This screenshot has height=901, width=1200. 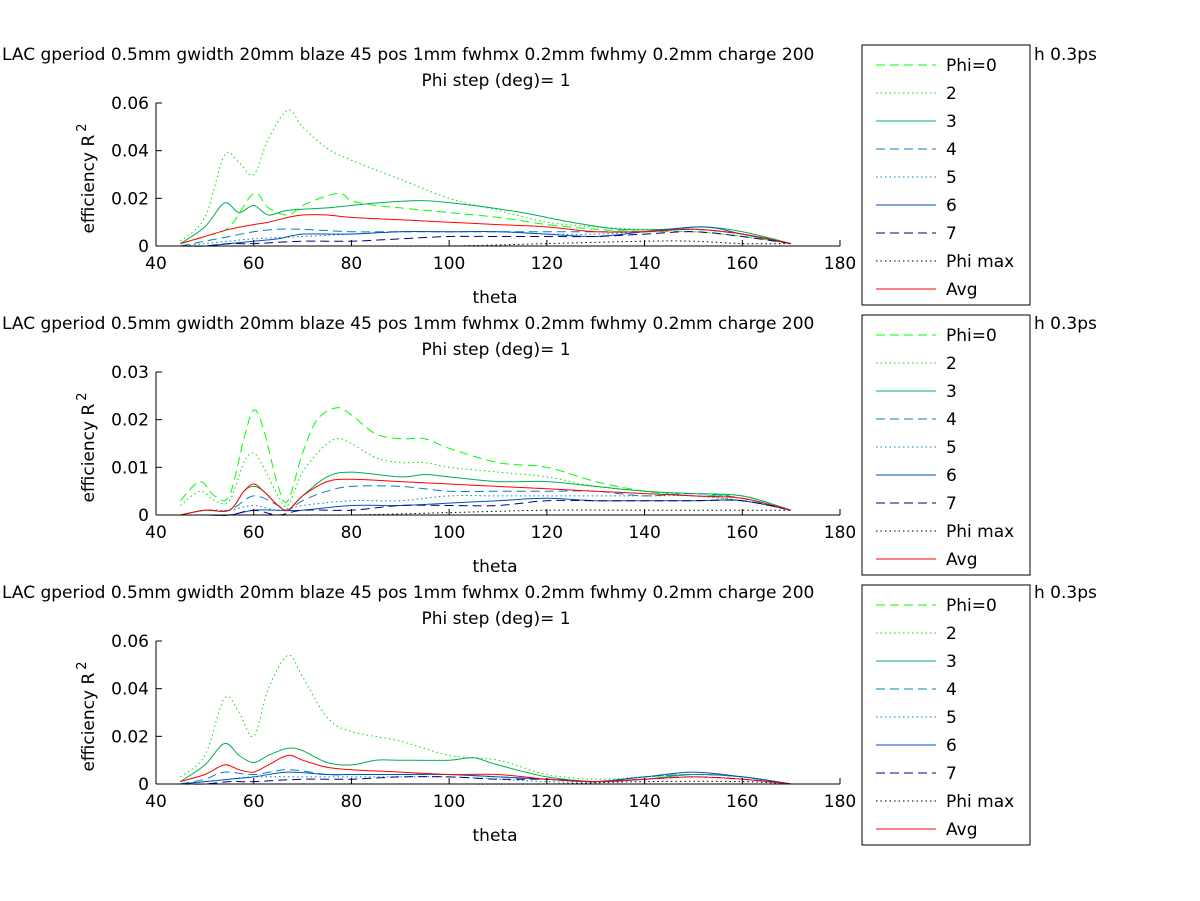 I want to click on legend-entry-3: 3, so click(x=951, y=392).